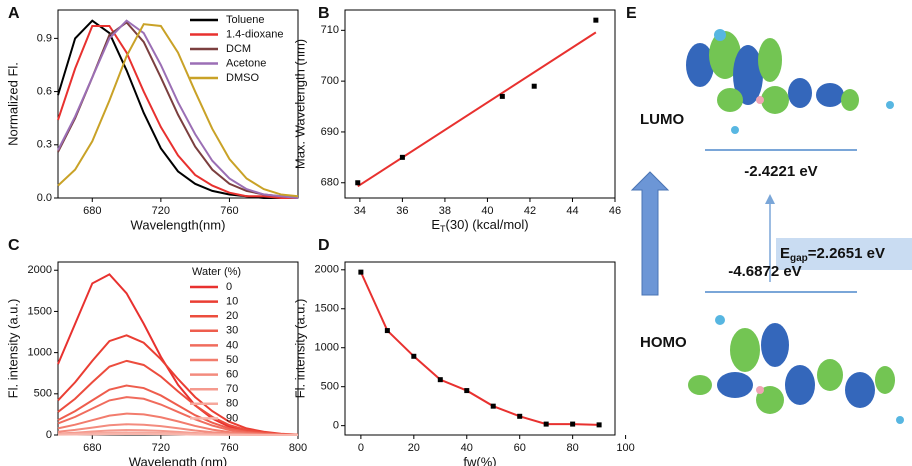  What do you see at coordinates (232, 389) in the screenshot?
I see `legend-label: 70` at bounding box center [232, 389].